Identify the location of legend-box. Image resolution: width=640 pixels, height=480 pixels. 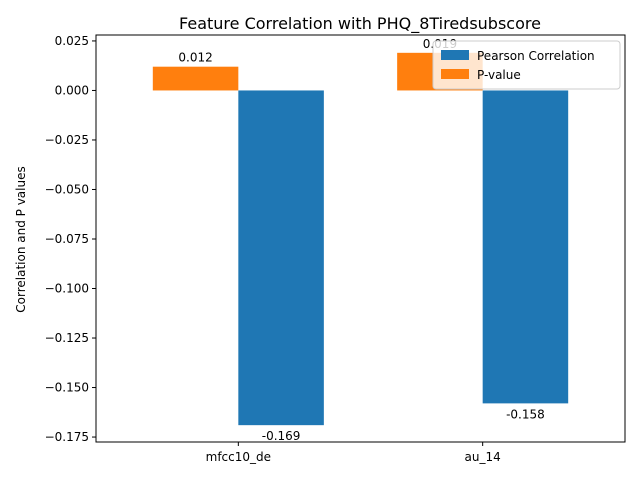
(526, 65).